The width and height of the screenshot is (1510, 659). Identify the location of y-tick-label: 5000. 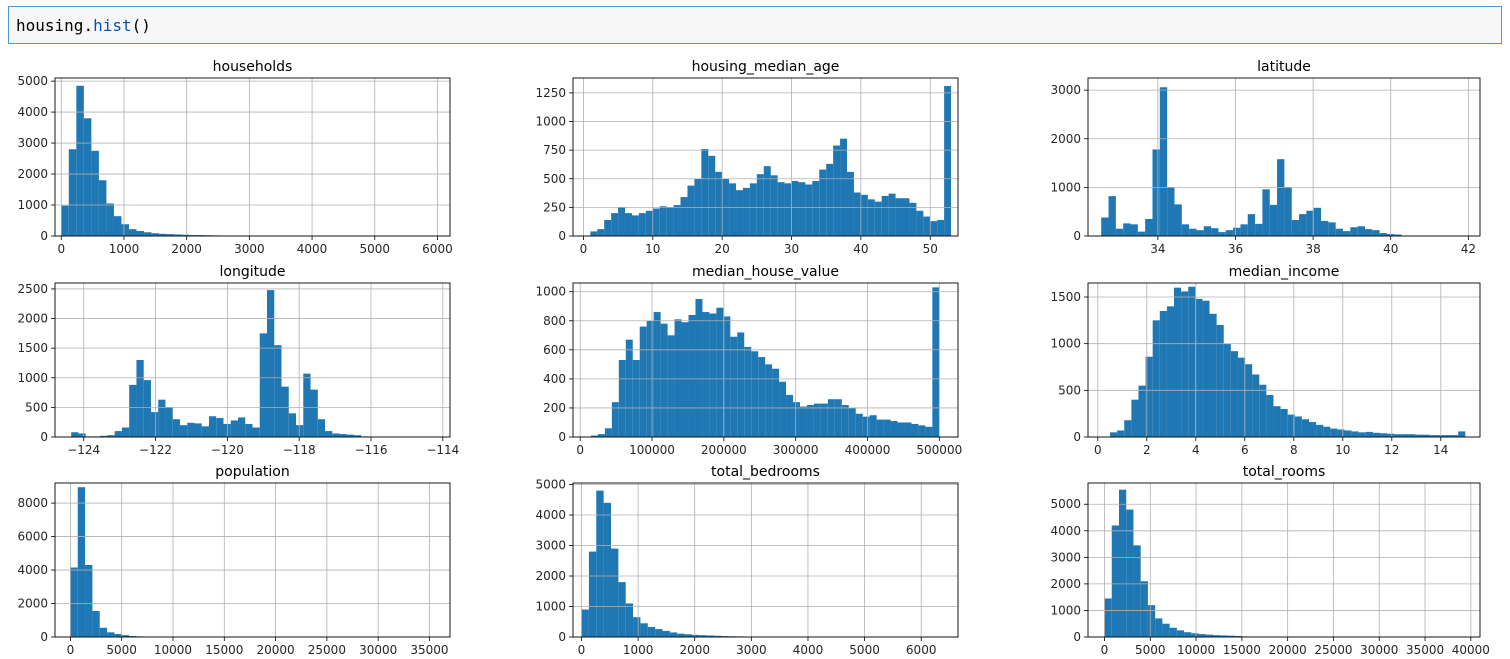
(1065, 504).